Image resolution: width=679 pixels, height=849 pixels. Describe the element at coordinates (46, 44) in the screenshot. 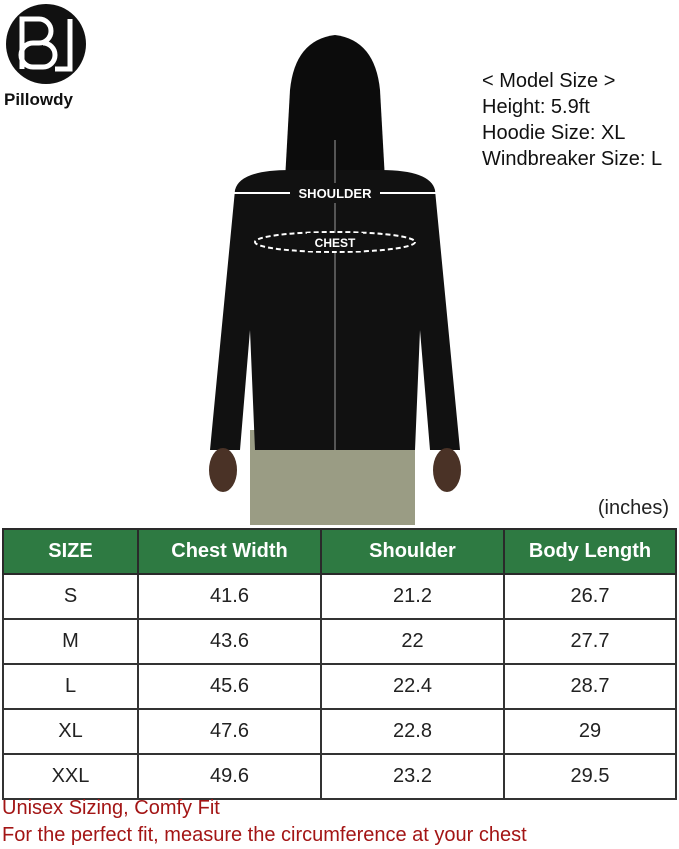

I see `pillowdy-logo` at that location.